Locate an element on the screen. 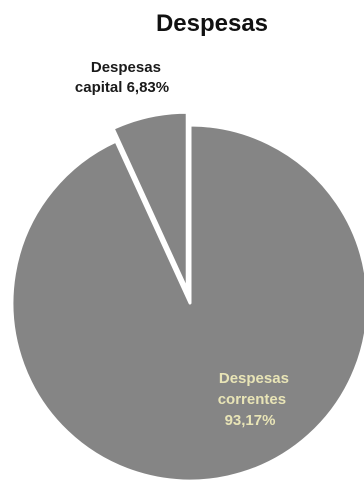 The height and width of the screenshot is (492, 364). chart-title: Despesas is located at coordinates (212, 23).